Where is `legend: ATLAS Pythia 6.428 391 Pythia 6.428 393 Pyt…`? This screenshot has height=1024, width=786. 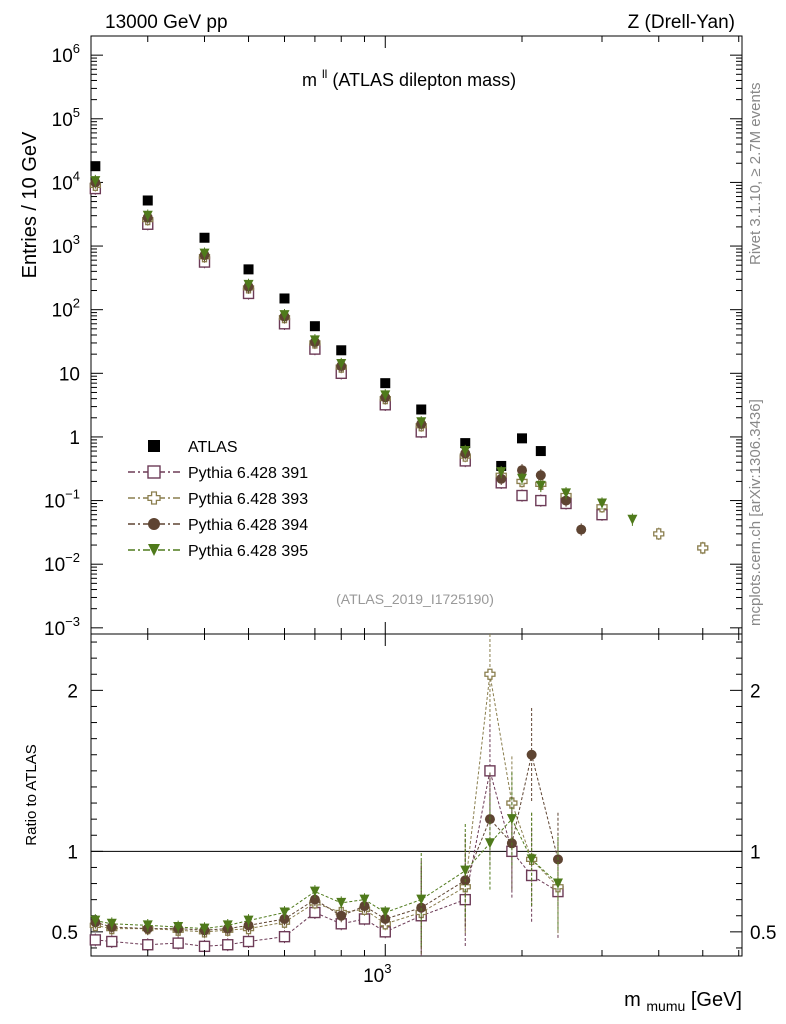 legend: ATLAS Pythia 6.428 391 Pythia 6.428 393 Pyt… is located at coordinates (218, 499).